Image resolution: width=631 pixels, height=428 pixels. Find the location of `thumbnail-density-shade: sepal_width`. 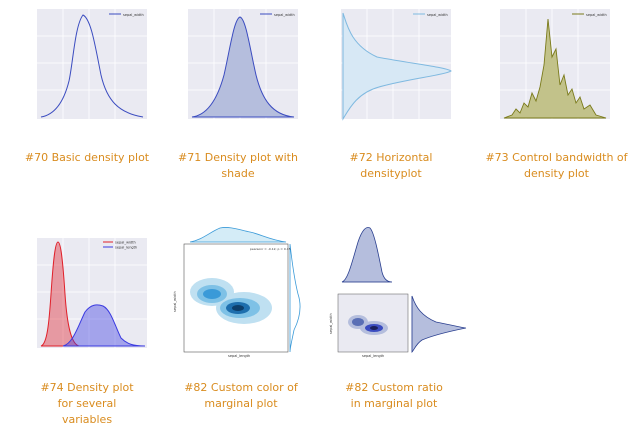

thumbnail-density-shade: sepal_width is located at coordinates (238, 68).